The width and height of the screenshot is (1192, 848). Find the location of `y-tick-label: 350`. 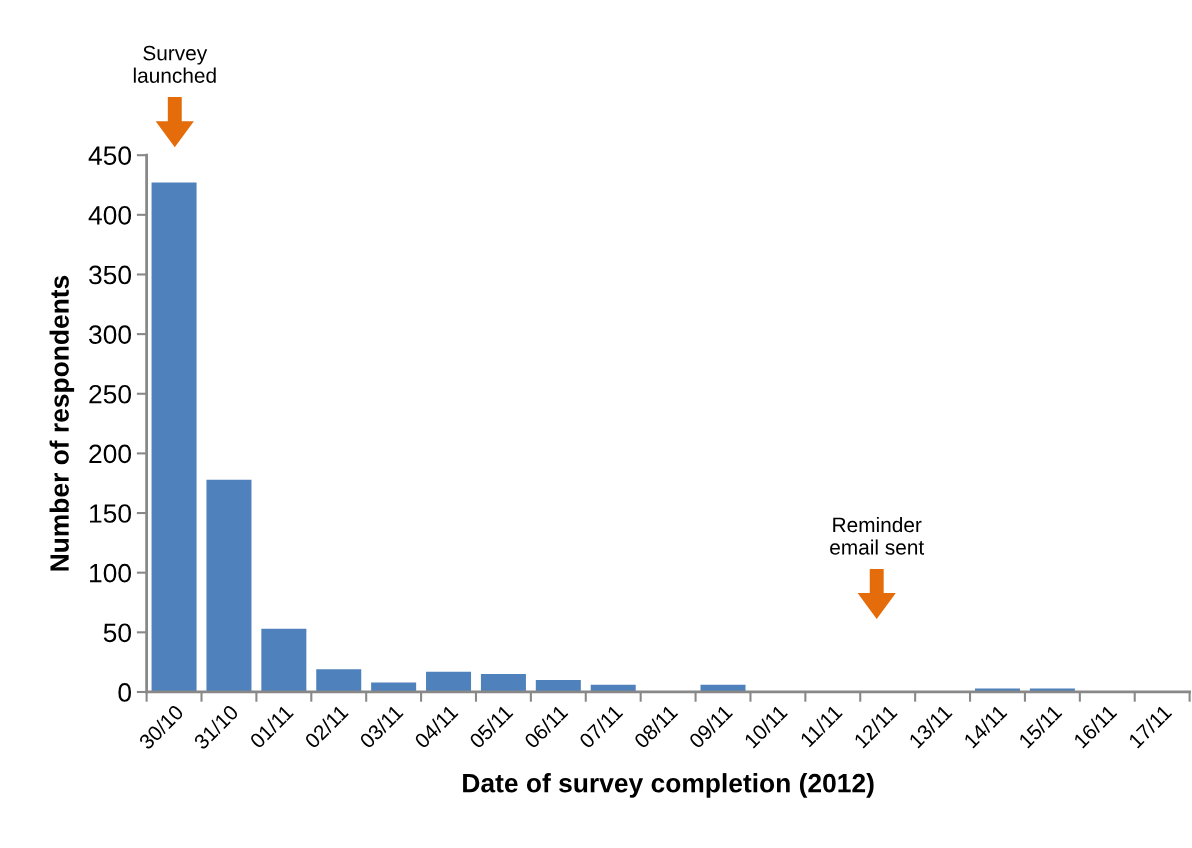

y-tick-label: 350 is located at coordinates (110, 275).